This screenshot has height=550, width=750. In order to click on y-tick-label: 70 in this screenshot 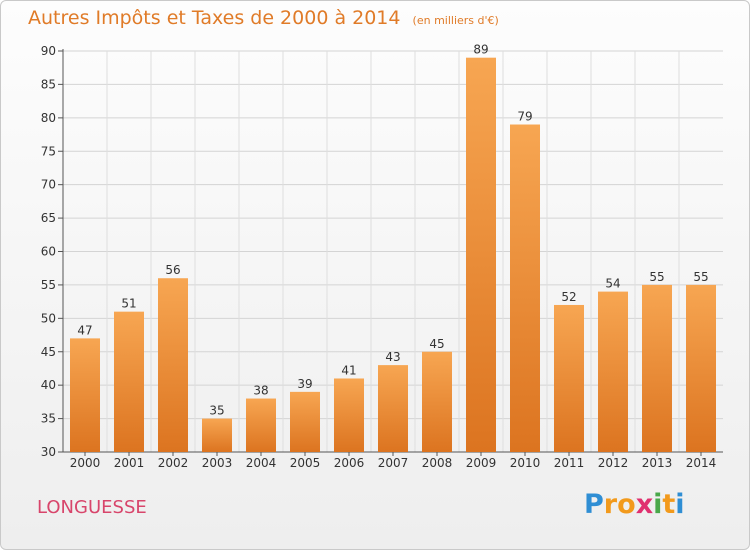, I will do `click(48, 185)`.